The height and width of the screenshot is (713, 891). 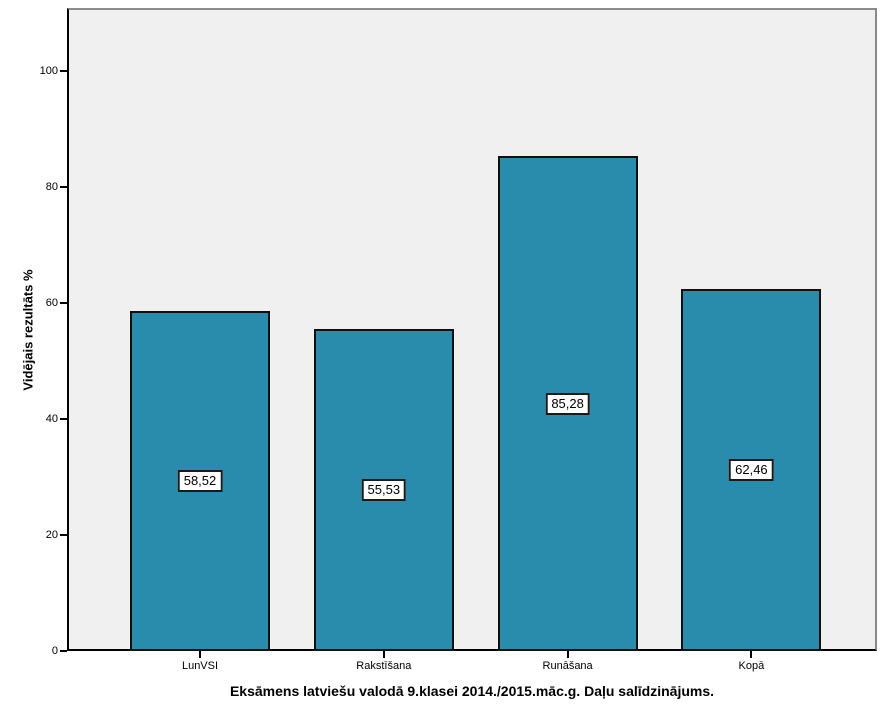 I want to click on y-axis-tick-label: 20, so click(x=51, y=534).